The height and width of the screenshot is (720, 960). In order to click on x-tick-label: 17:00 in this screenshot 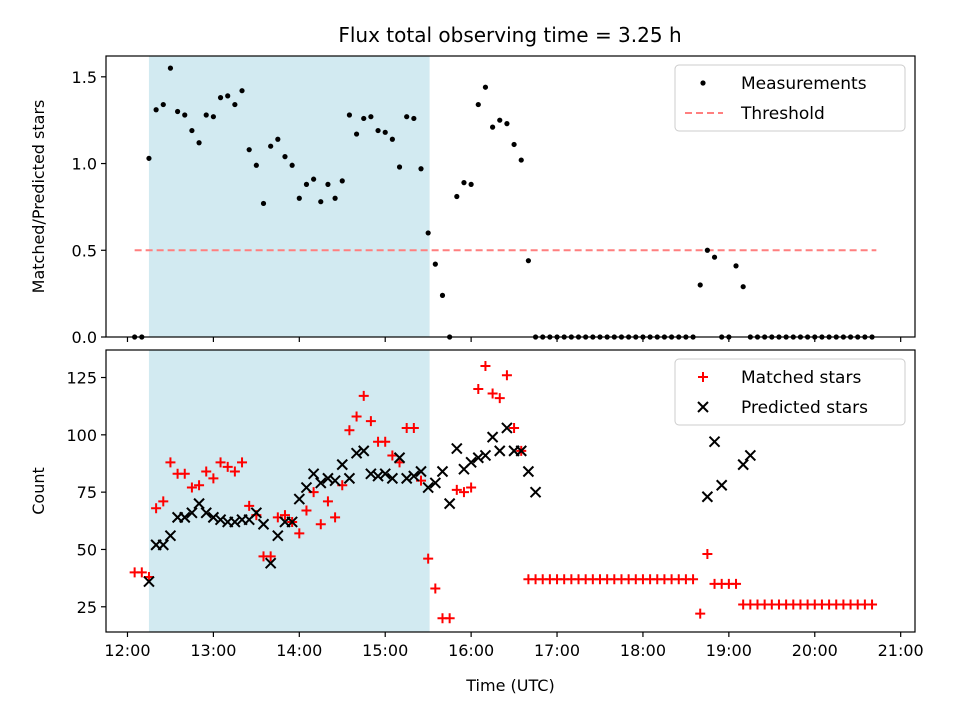, I will do `click(557, 650)`.